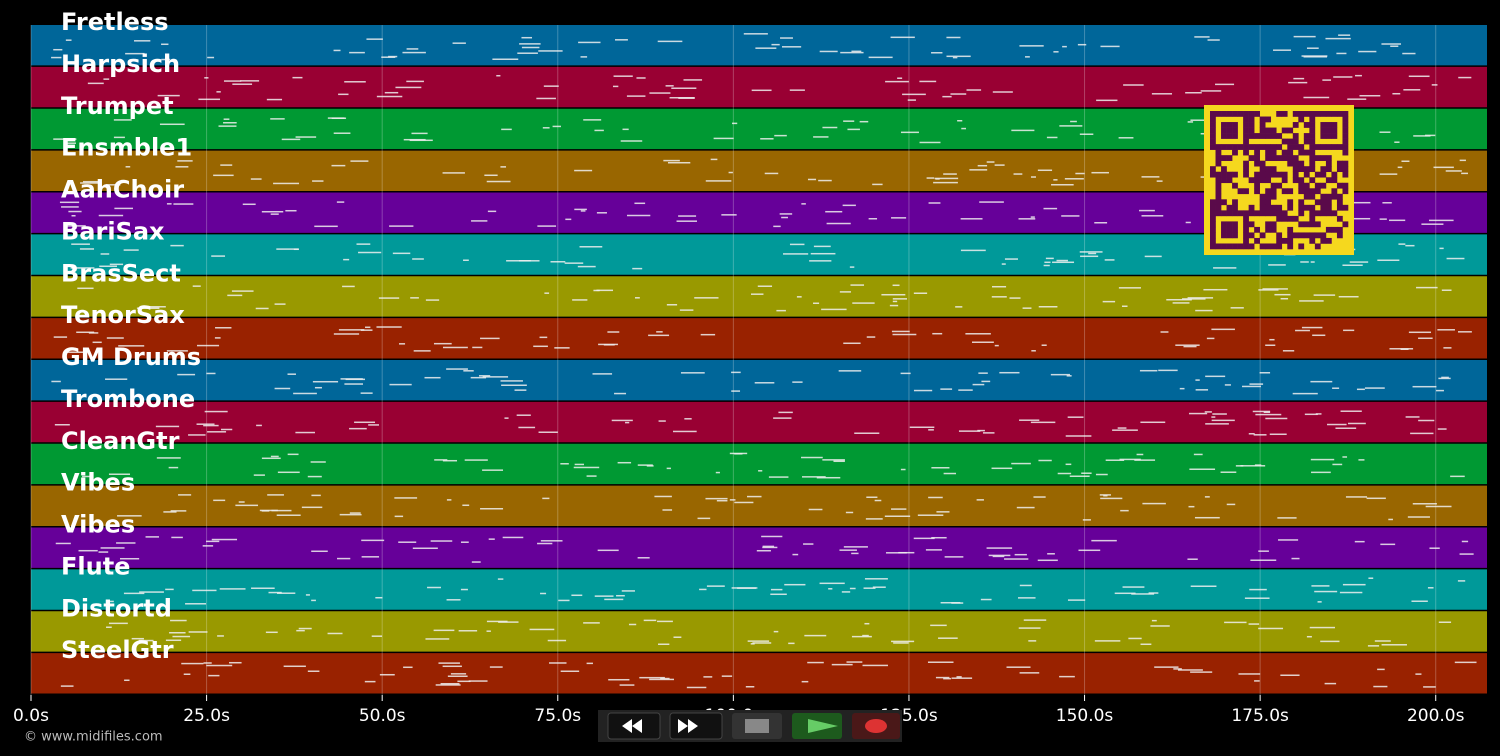  Describe the element at coordinates (98, 483) in the screenshot. I see `track-name: Vibes` at that location.